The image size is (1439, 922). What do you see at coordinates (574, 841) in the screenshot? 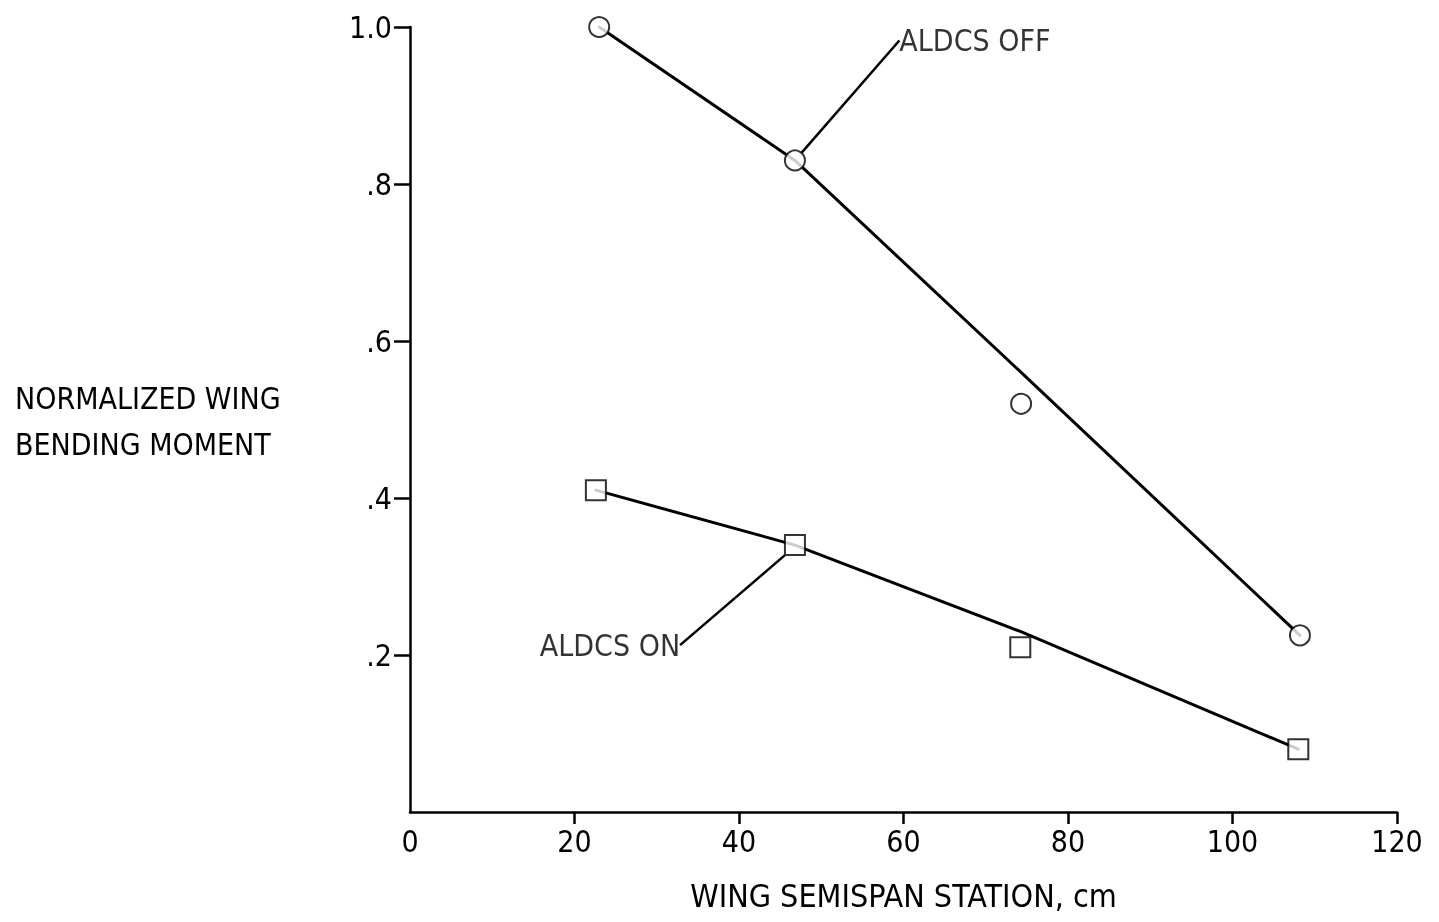
I see `x-tick-label: 20` at bounding box center [574, 841].